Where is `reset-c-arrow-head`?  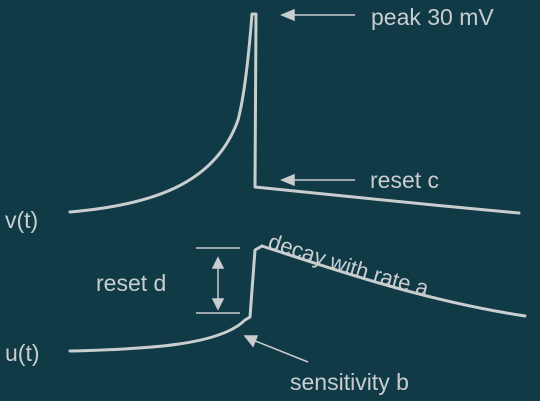
reset-c-arrow-head is located at coordinates (287, 180).